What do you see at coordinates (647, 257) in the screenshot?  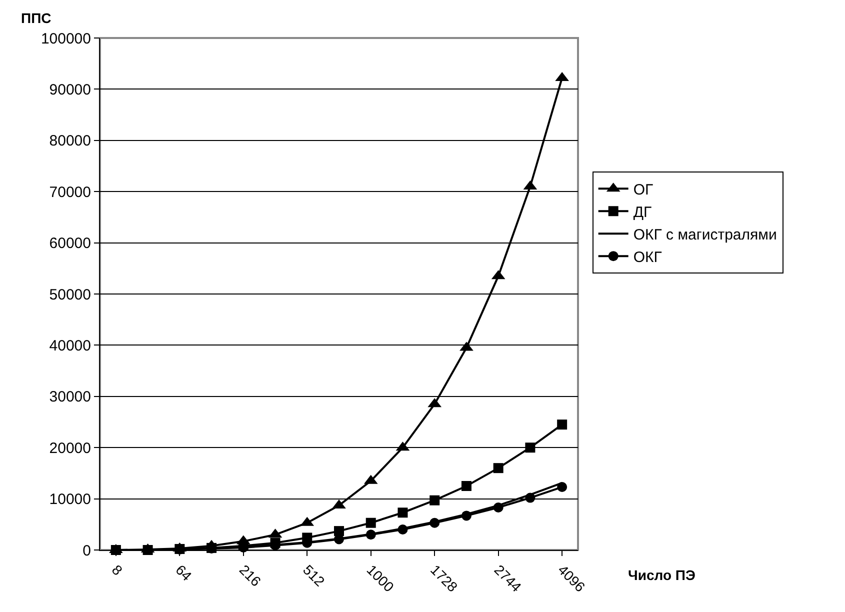 I see `legend-label: ОКГ` at bounding box center [647, 257].